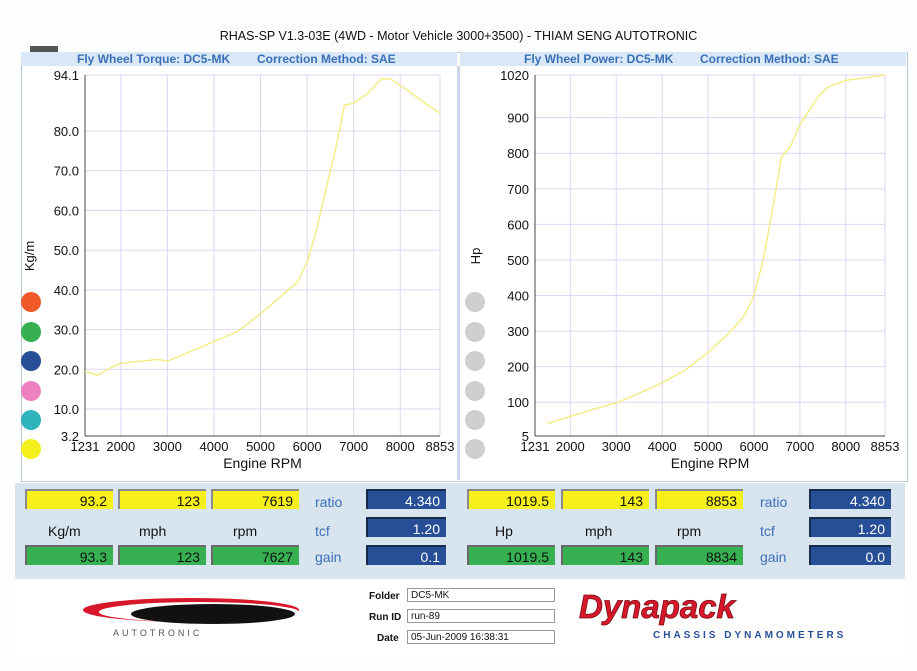 The height and width of the screenshot is (671, 917). What do you see at coordinates (658, 606) in the screenshot?
I see `dynapack-text: Dynapack` at bounding box center [658, 606].